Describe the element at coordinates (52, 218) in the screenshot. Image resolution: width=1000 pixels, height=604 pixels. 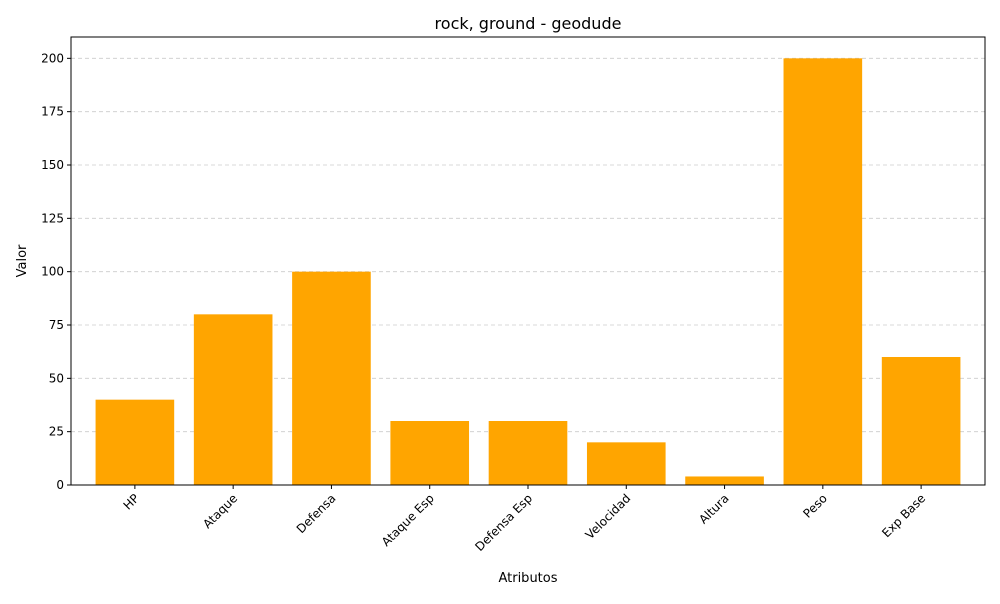
I see `y-tick-label: 125` at that location.